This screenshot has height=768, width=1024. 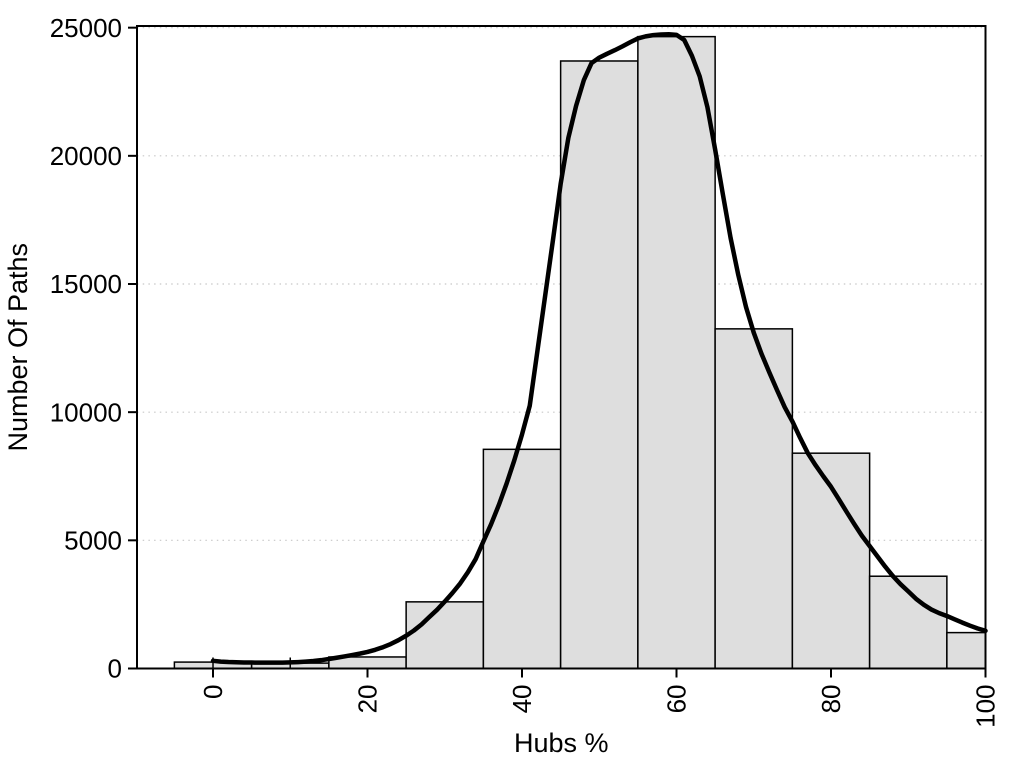 What do you see at coordinates (561, 743) in the screenshot?
I see `x-axis-label: Hubs %` at bounding box center [561, 743].